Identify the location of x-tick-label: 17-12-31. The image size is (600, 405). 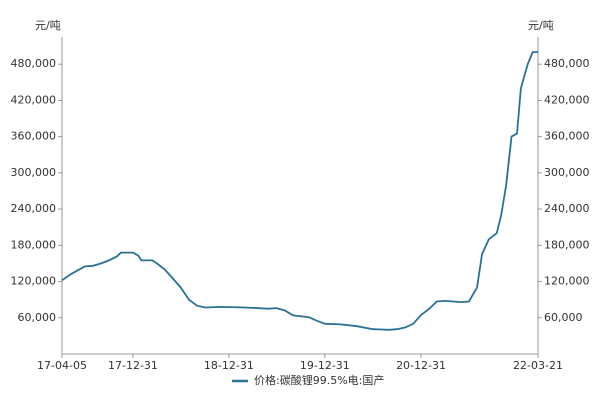
(133, 365).